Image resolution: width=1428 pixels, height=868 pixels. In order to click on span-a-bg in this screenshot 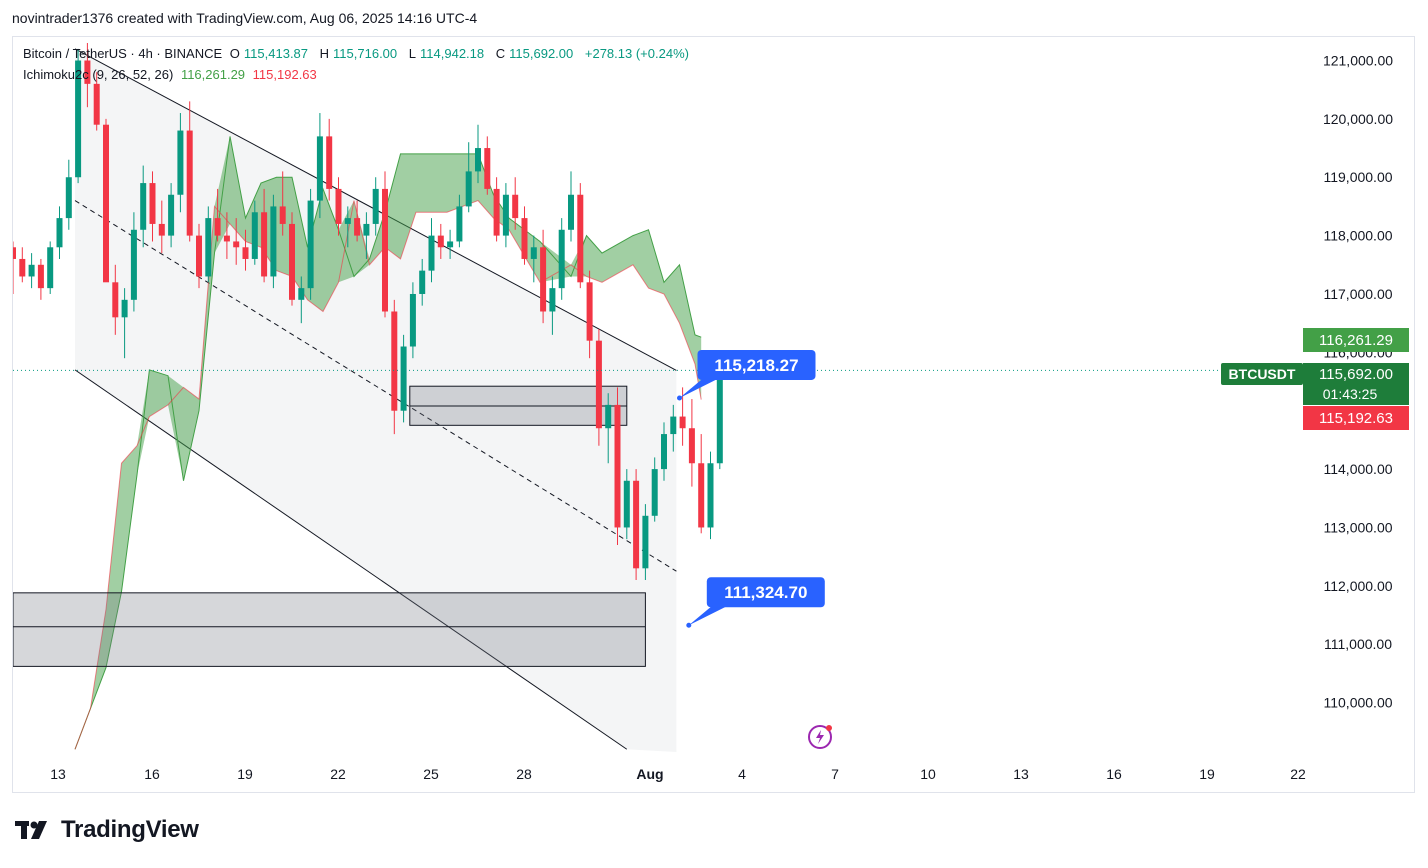, I will do `click(1356, 340)`.